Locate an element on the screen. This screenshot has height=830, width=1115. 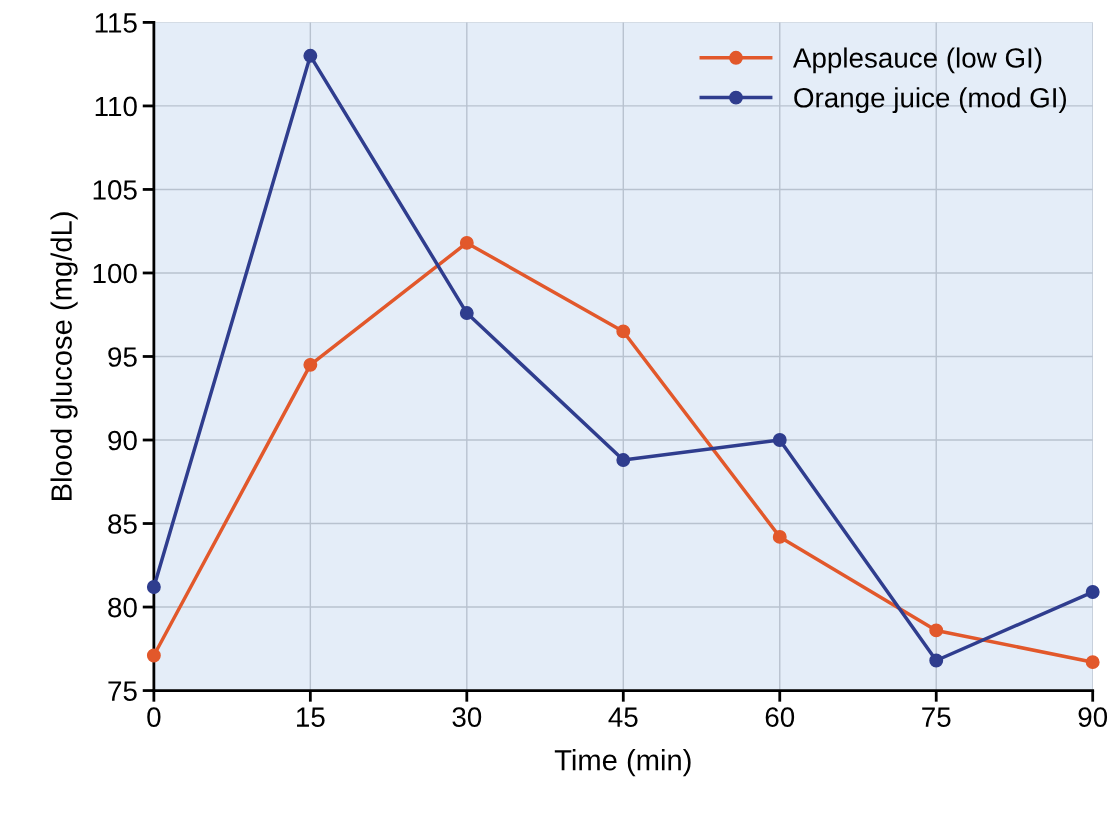
y-tick-label: 75 is located at coordinates (122, 691).